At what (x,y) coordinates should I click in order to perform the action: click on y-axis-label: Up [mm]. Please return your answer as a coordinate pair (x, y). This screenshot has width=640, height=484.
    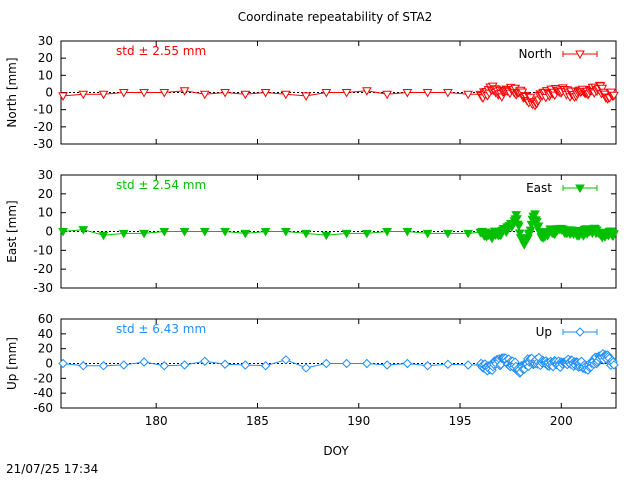
    Looking at the image, I should click on (12, 363).